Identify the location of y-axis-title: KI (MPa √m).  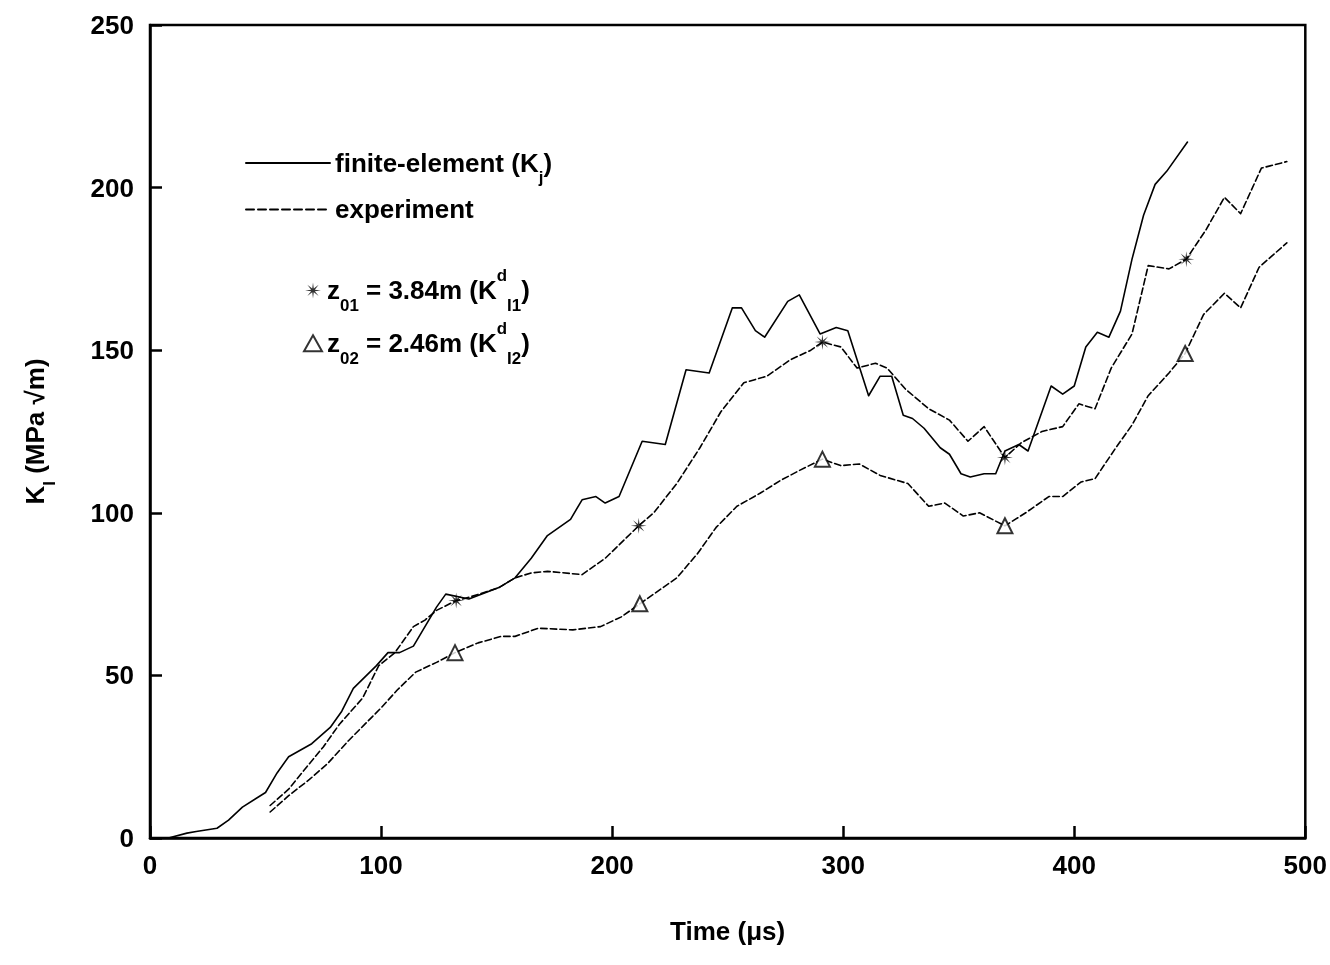
(39, 431).